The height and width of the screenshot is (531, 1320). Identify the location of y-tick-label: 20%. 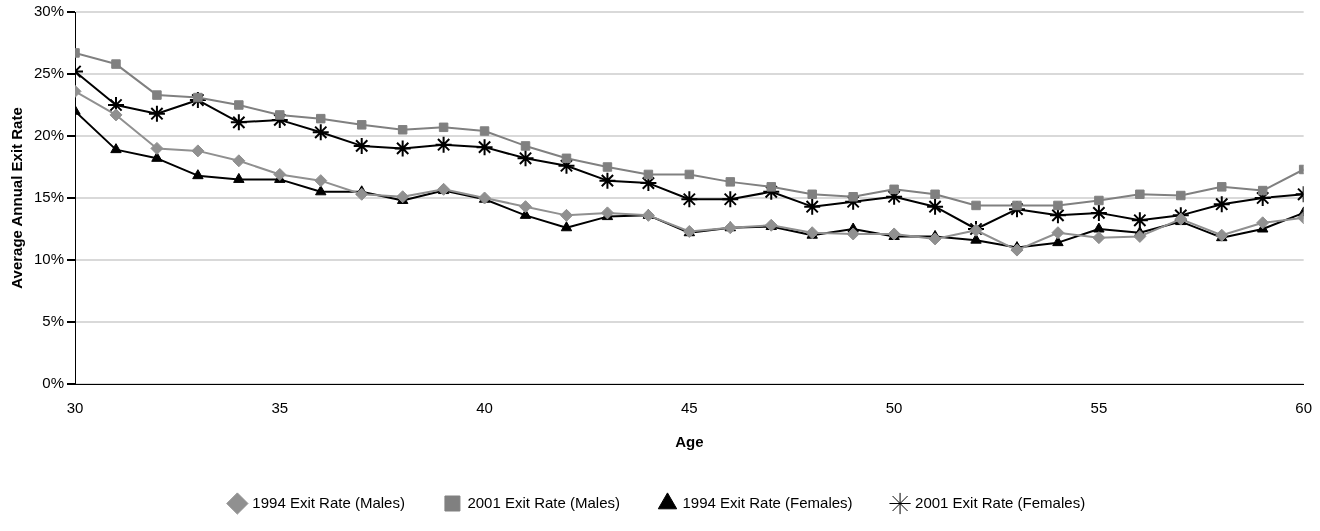
(49, 135).